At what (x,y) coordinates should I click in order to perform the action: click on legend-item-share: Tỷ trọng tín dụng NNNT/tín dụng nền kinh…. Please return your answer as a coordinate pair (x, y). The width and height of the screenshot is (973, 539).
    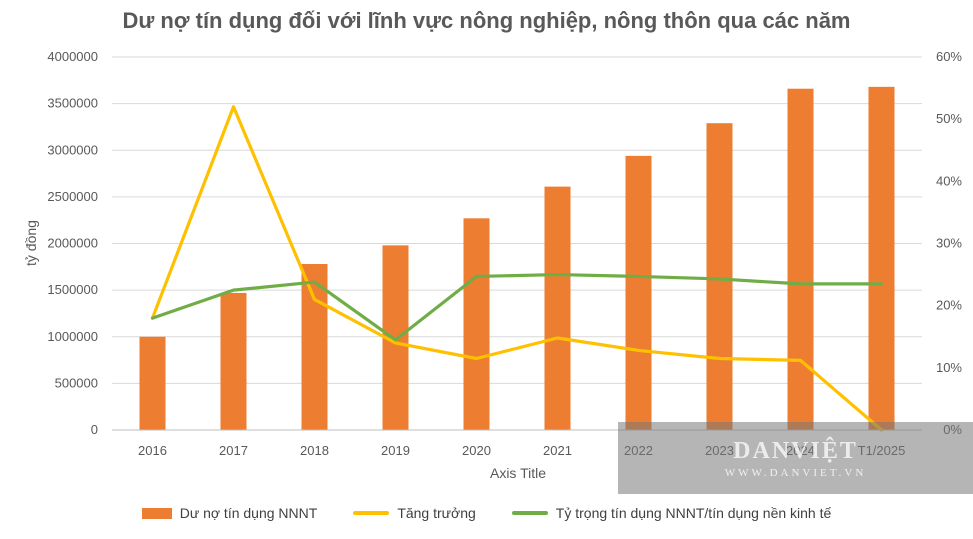
    Looking at the image, I should click on (671, 513).